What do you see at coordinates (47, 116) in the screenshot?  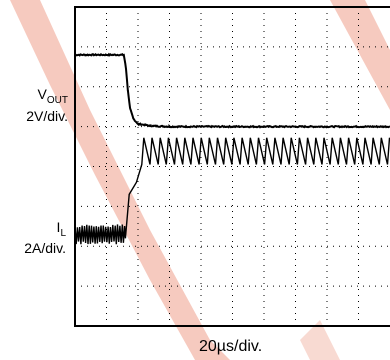 I see `vout-scale: 2V/div.` at bounding box center [47, 116].